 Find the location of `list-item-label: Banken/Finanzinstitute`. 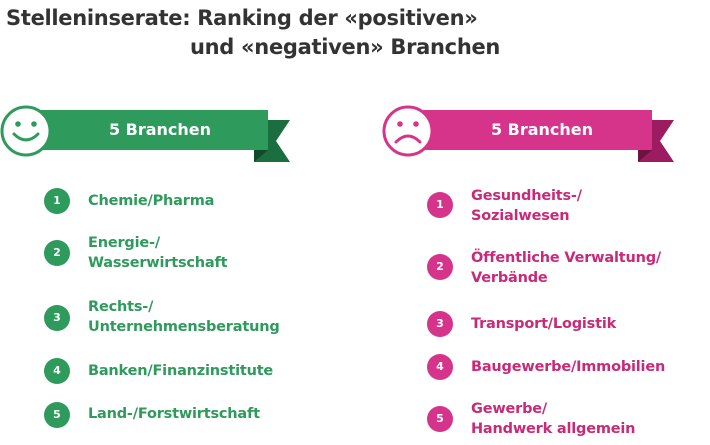

list-item-label: Banken/Finanzinstitute is located at coordinates (181, 371).